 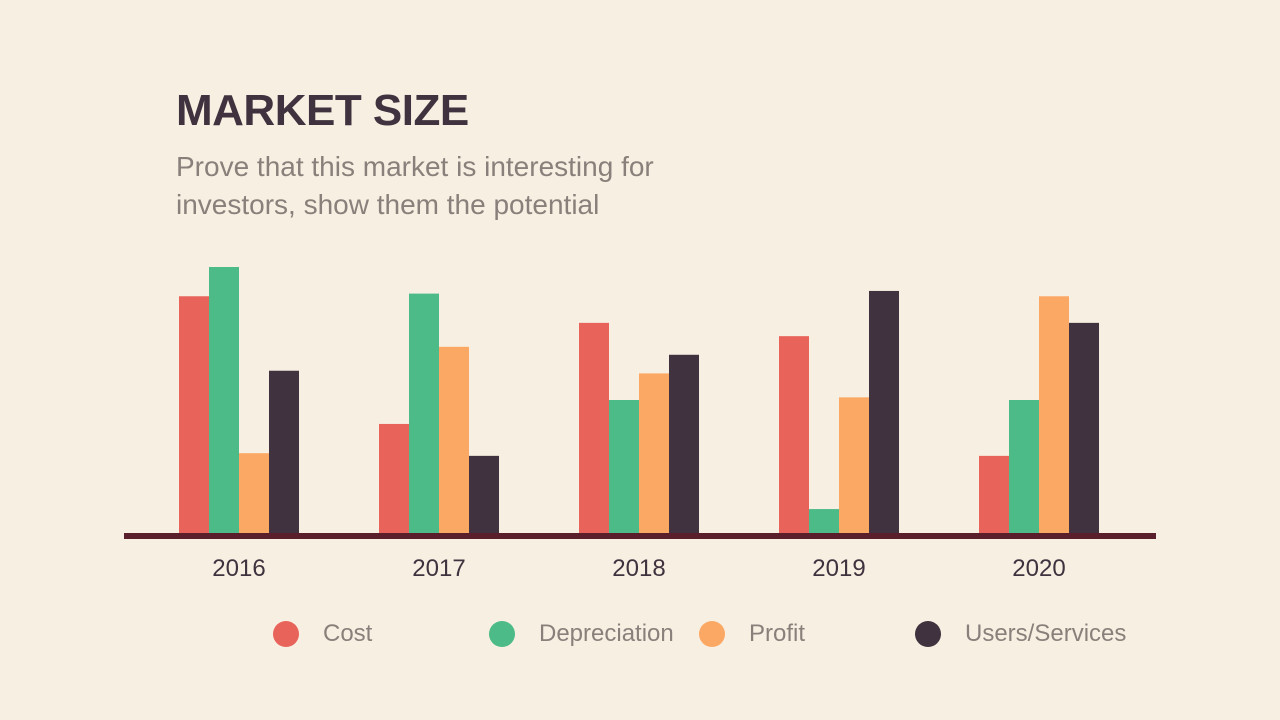 What do you see at coordinates (484, 494) in the screenshot?
I see `bar-users-services-2017` at bounding box center [484, 494].